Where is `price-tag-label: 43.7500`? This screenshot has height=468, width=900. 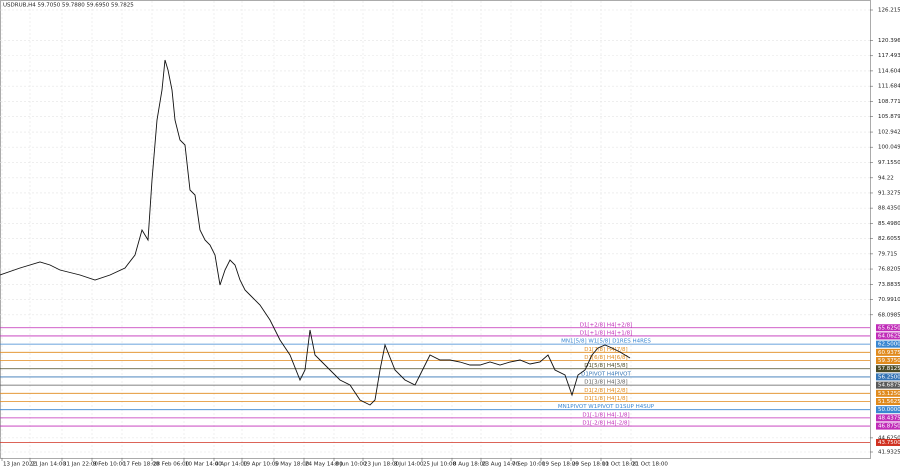
price-tag-label: 43.7500 is located at coordinates (889, 443).